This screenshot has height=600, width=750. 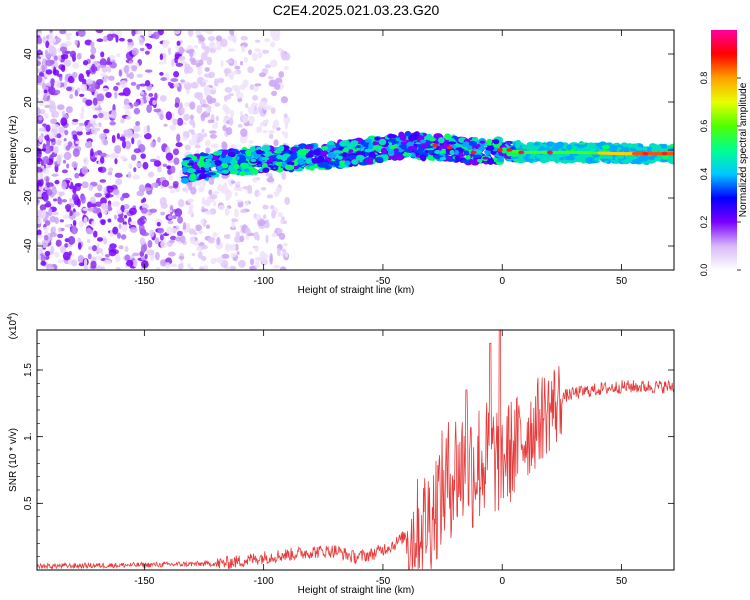 What do you see at coordinates (383, 581) in the screenshot?
I see `x-tick-label: -50` at bounding box center [383, 581].